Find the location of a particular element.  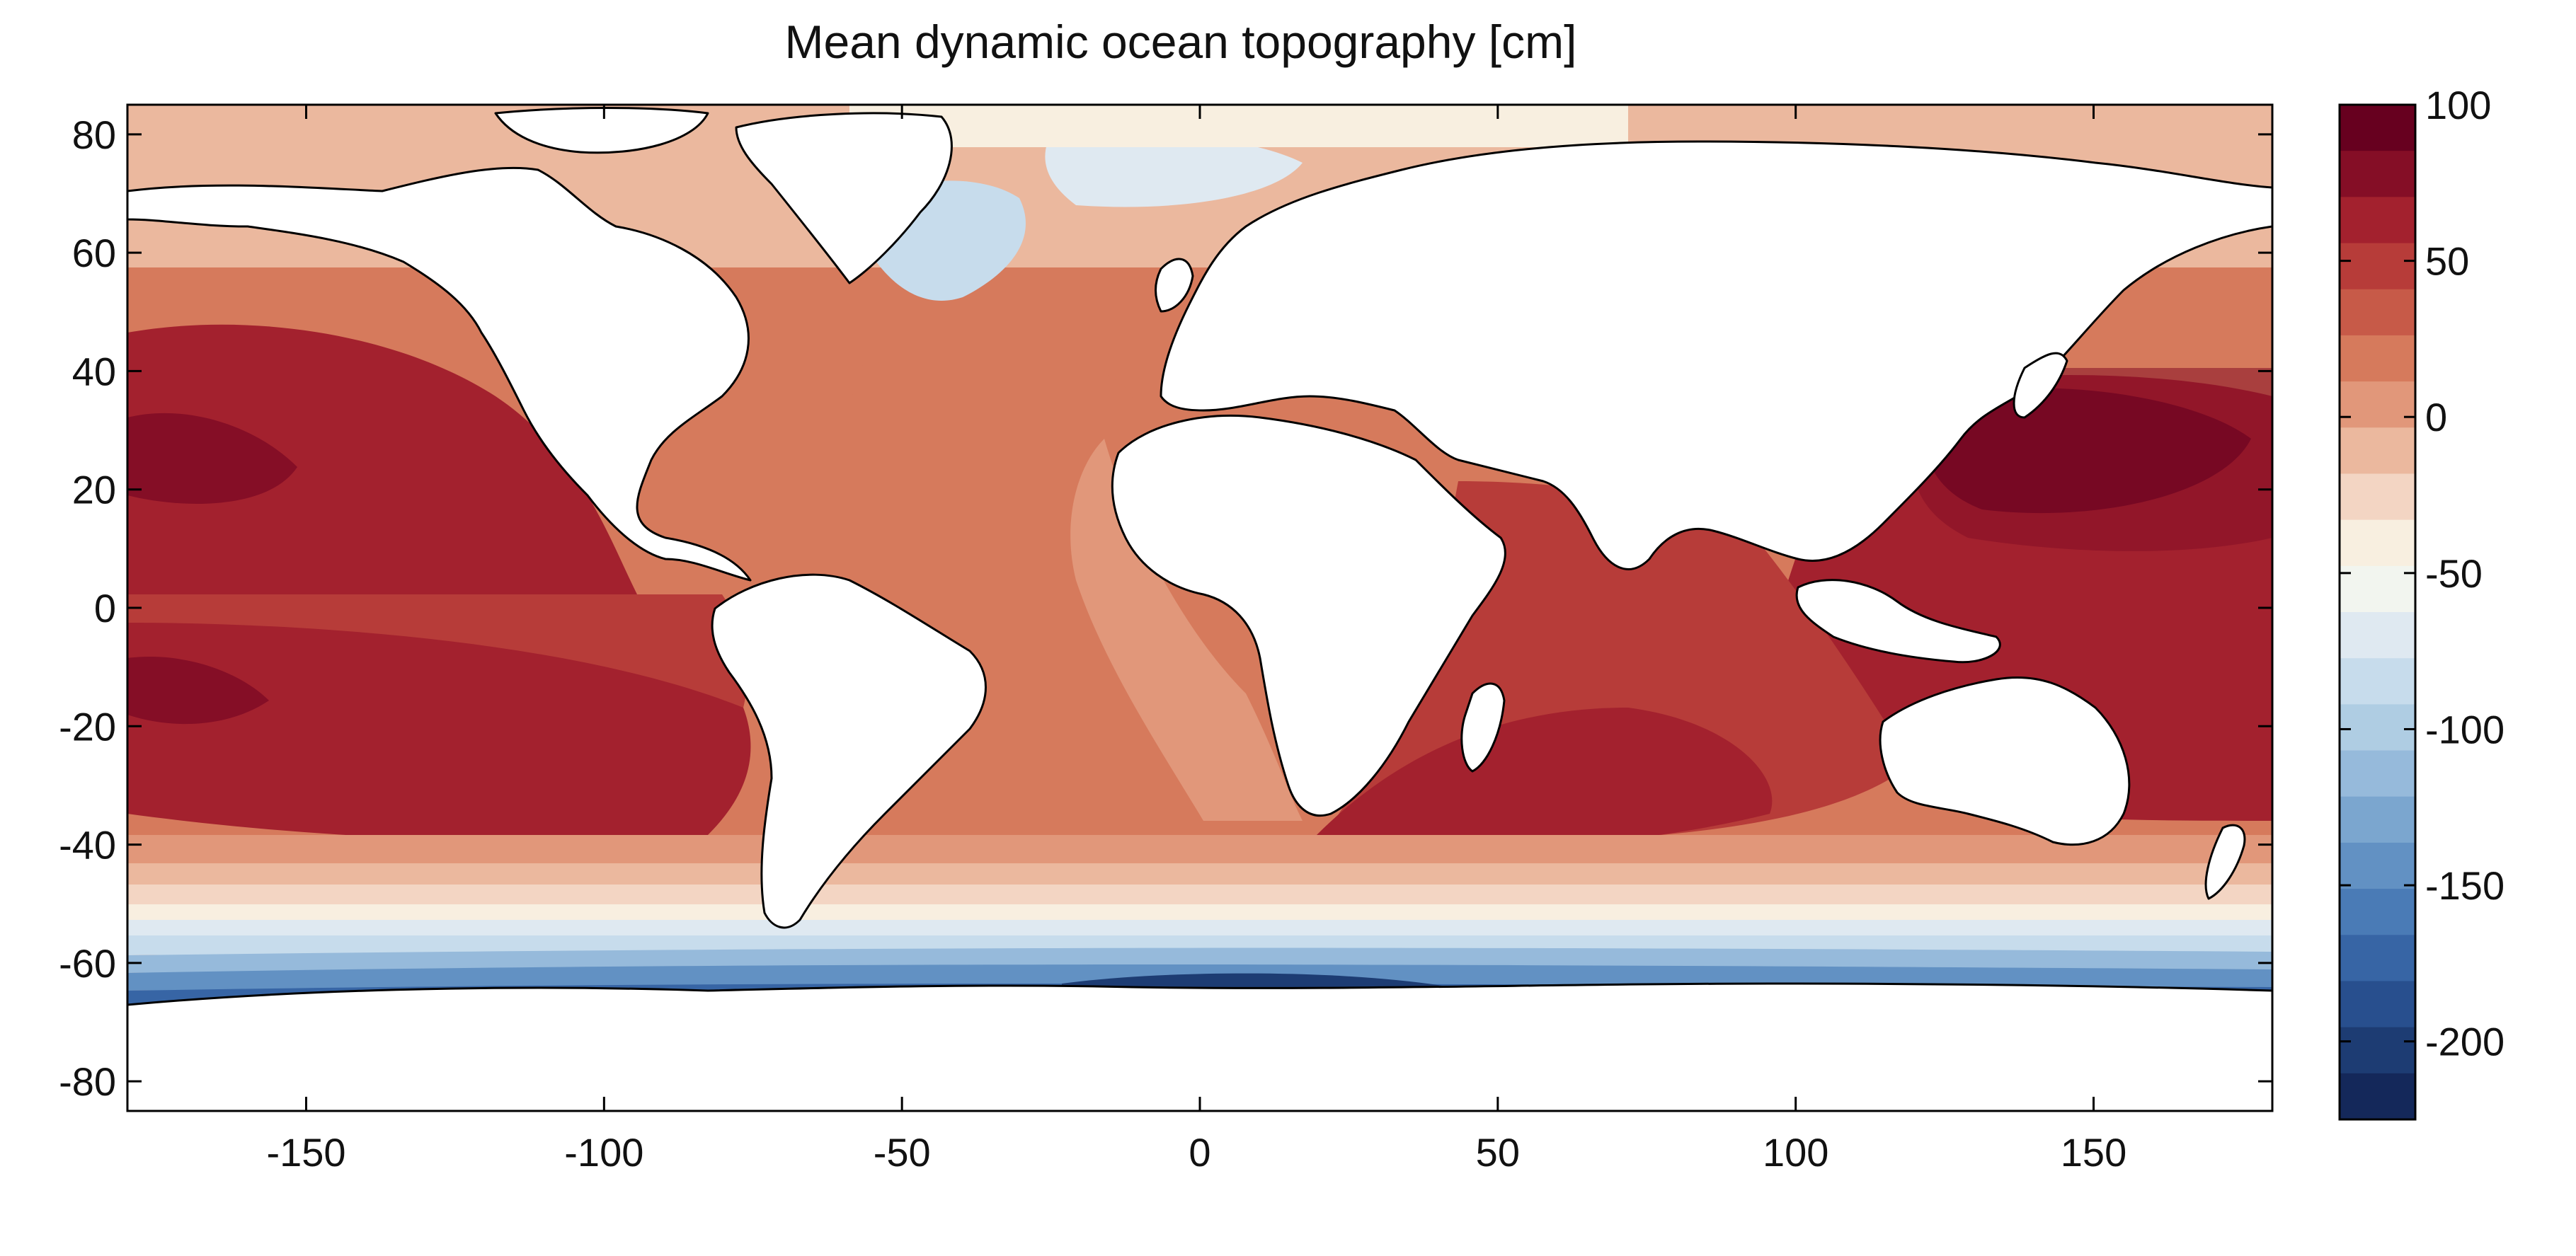

y-tick-label: 80 is located at coordinates (94, 135).